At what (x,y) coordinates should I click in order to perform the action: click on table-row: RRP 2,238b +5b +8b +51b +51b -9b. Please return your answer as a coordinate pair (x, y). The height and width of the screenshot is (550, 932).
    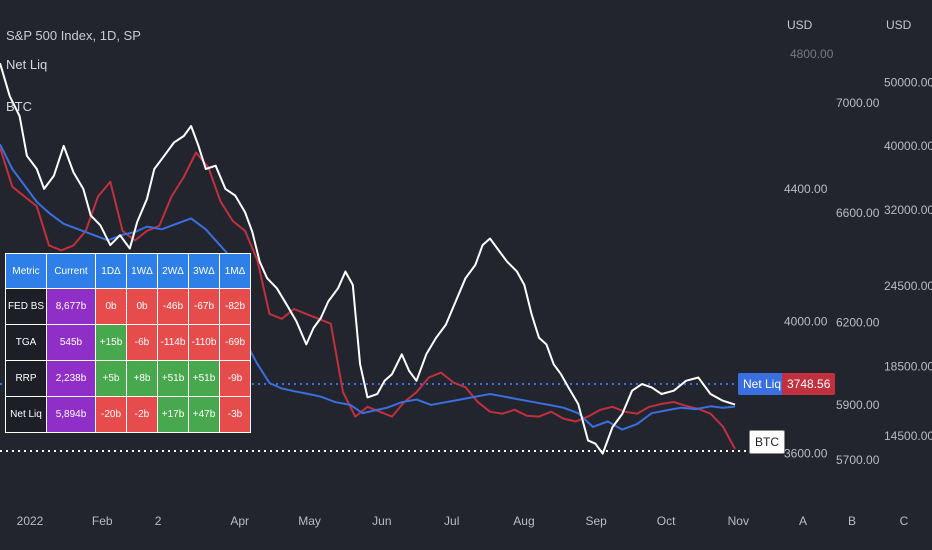
    Looking at the image, I should click on (128, 378).